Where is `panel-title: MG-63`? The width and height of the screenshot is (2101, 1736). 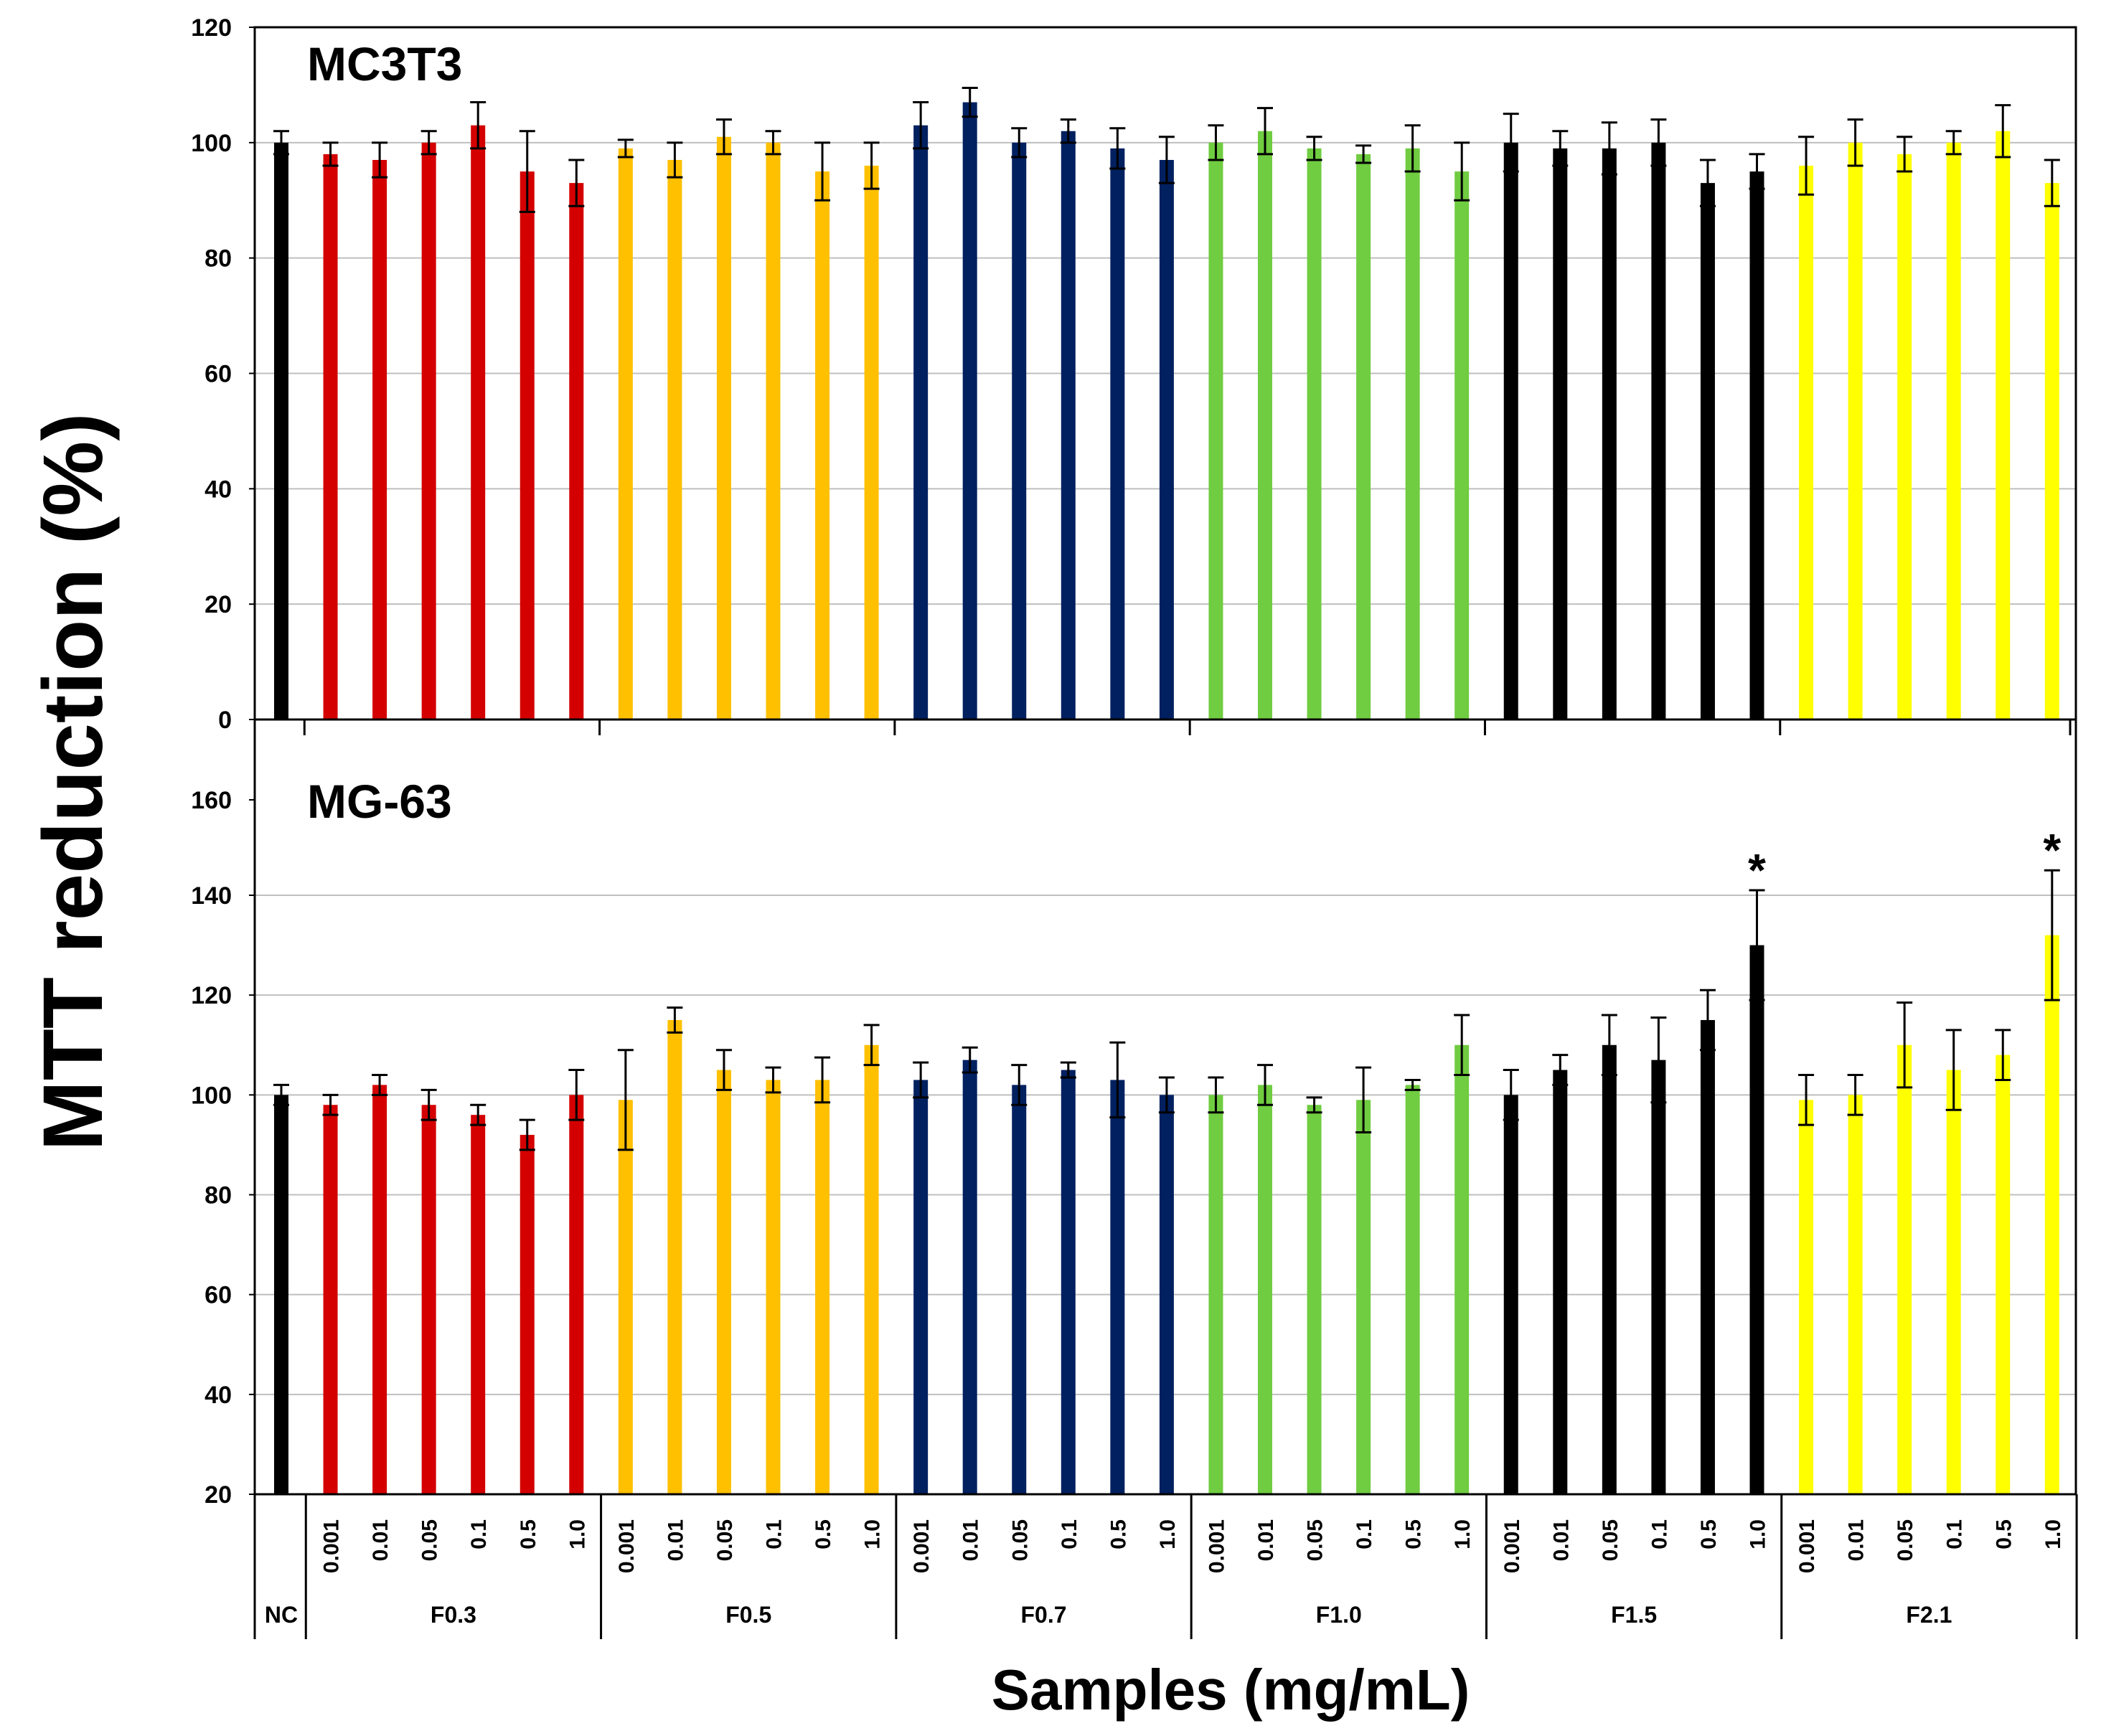 panel-title: MG-63 is located at coordinates (379, 801).